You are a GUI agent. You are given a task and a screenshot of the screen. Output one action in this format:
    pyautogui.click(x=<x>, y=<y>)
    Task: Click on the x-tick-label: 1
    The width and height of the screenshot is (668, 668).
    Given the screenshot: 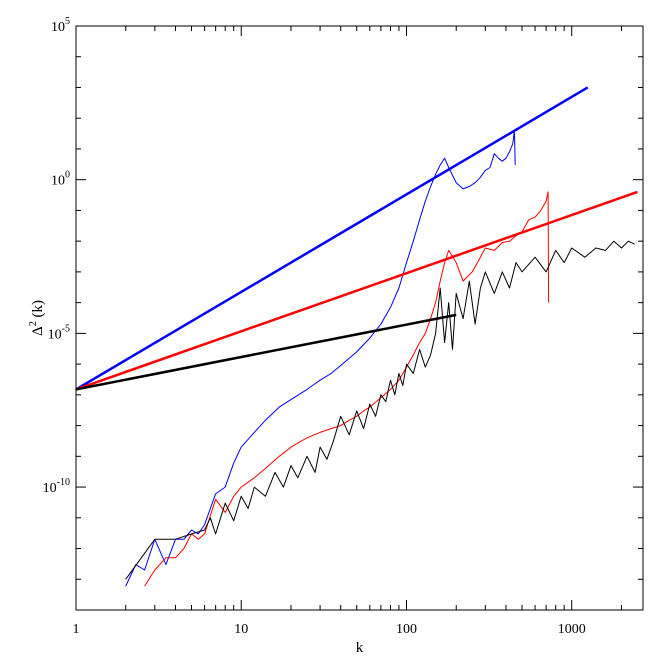 What is the action you would take?
    pyautogui.click(x=76, y=629)
    